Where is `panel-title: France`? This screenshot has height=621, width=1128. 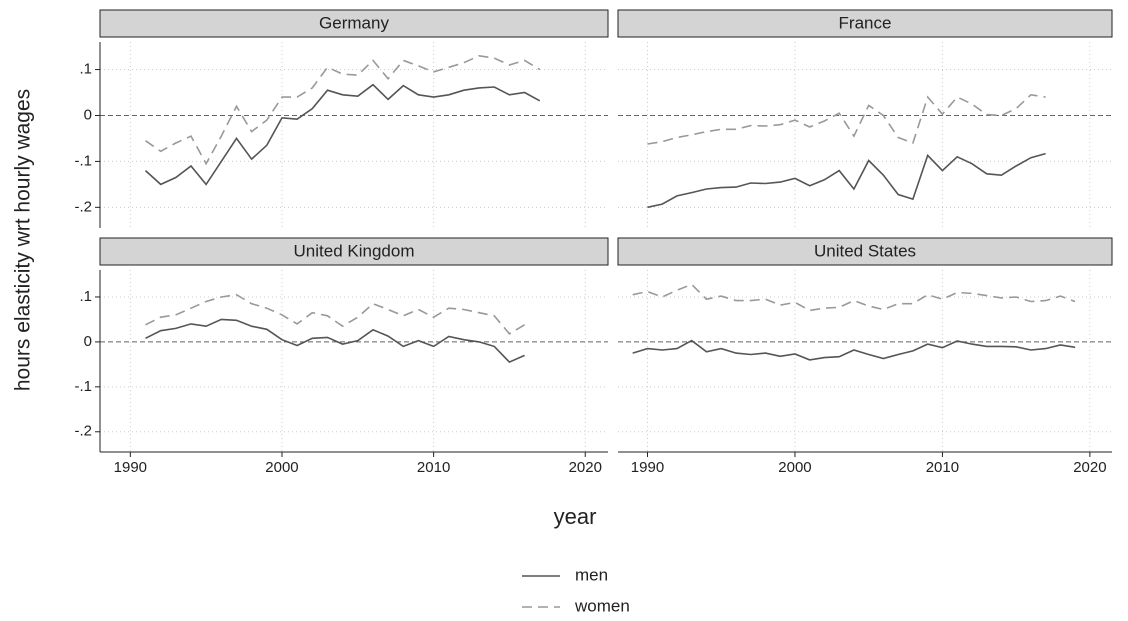 panel-title: France is located at coordinates (865, 22).